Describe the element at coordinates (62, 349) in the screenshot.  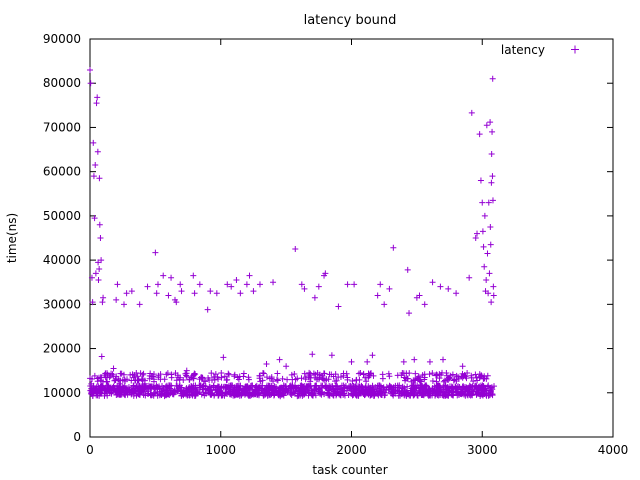
I see `y-tick-label: 20000` at that location.